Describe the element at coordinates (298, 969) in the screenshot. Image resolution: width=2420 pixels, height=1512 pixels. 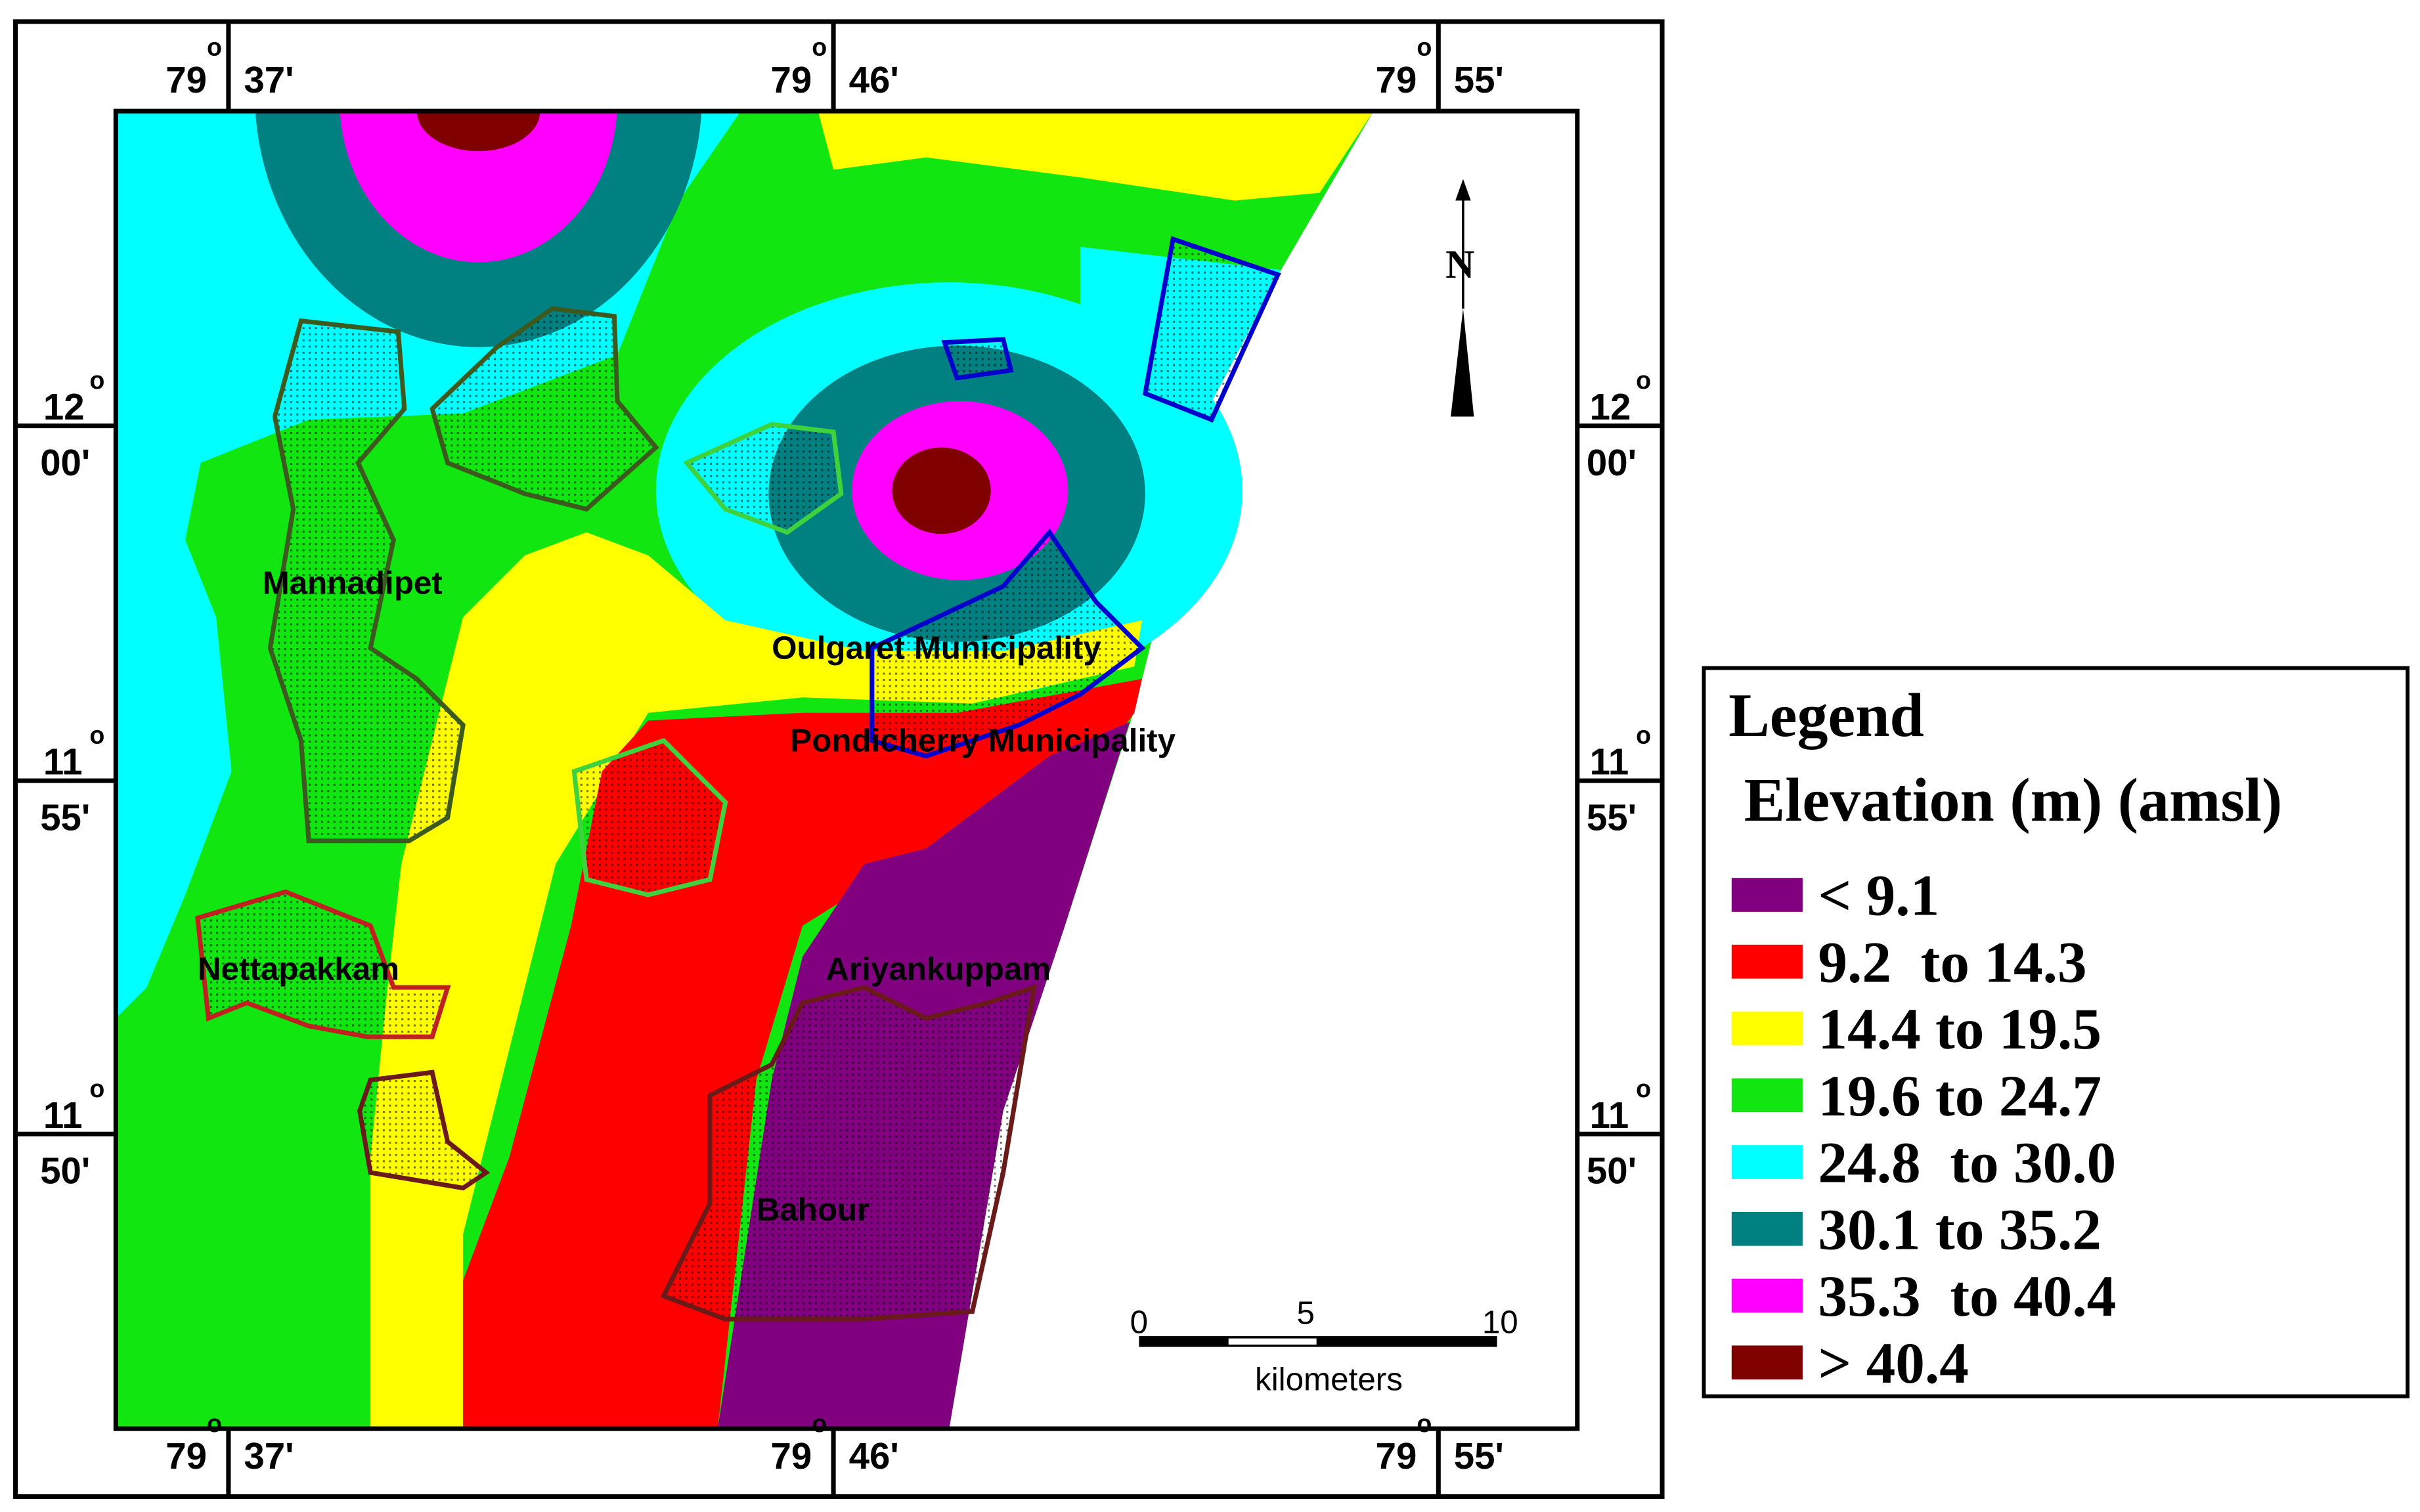
I see `place-label: Nettapakkam` at that location.